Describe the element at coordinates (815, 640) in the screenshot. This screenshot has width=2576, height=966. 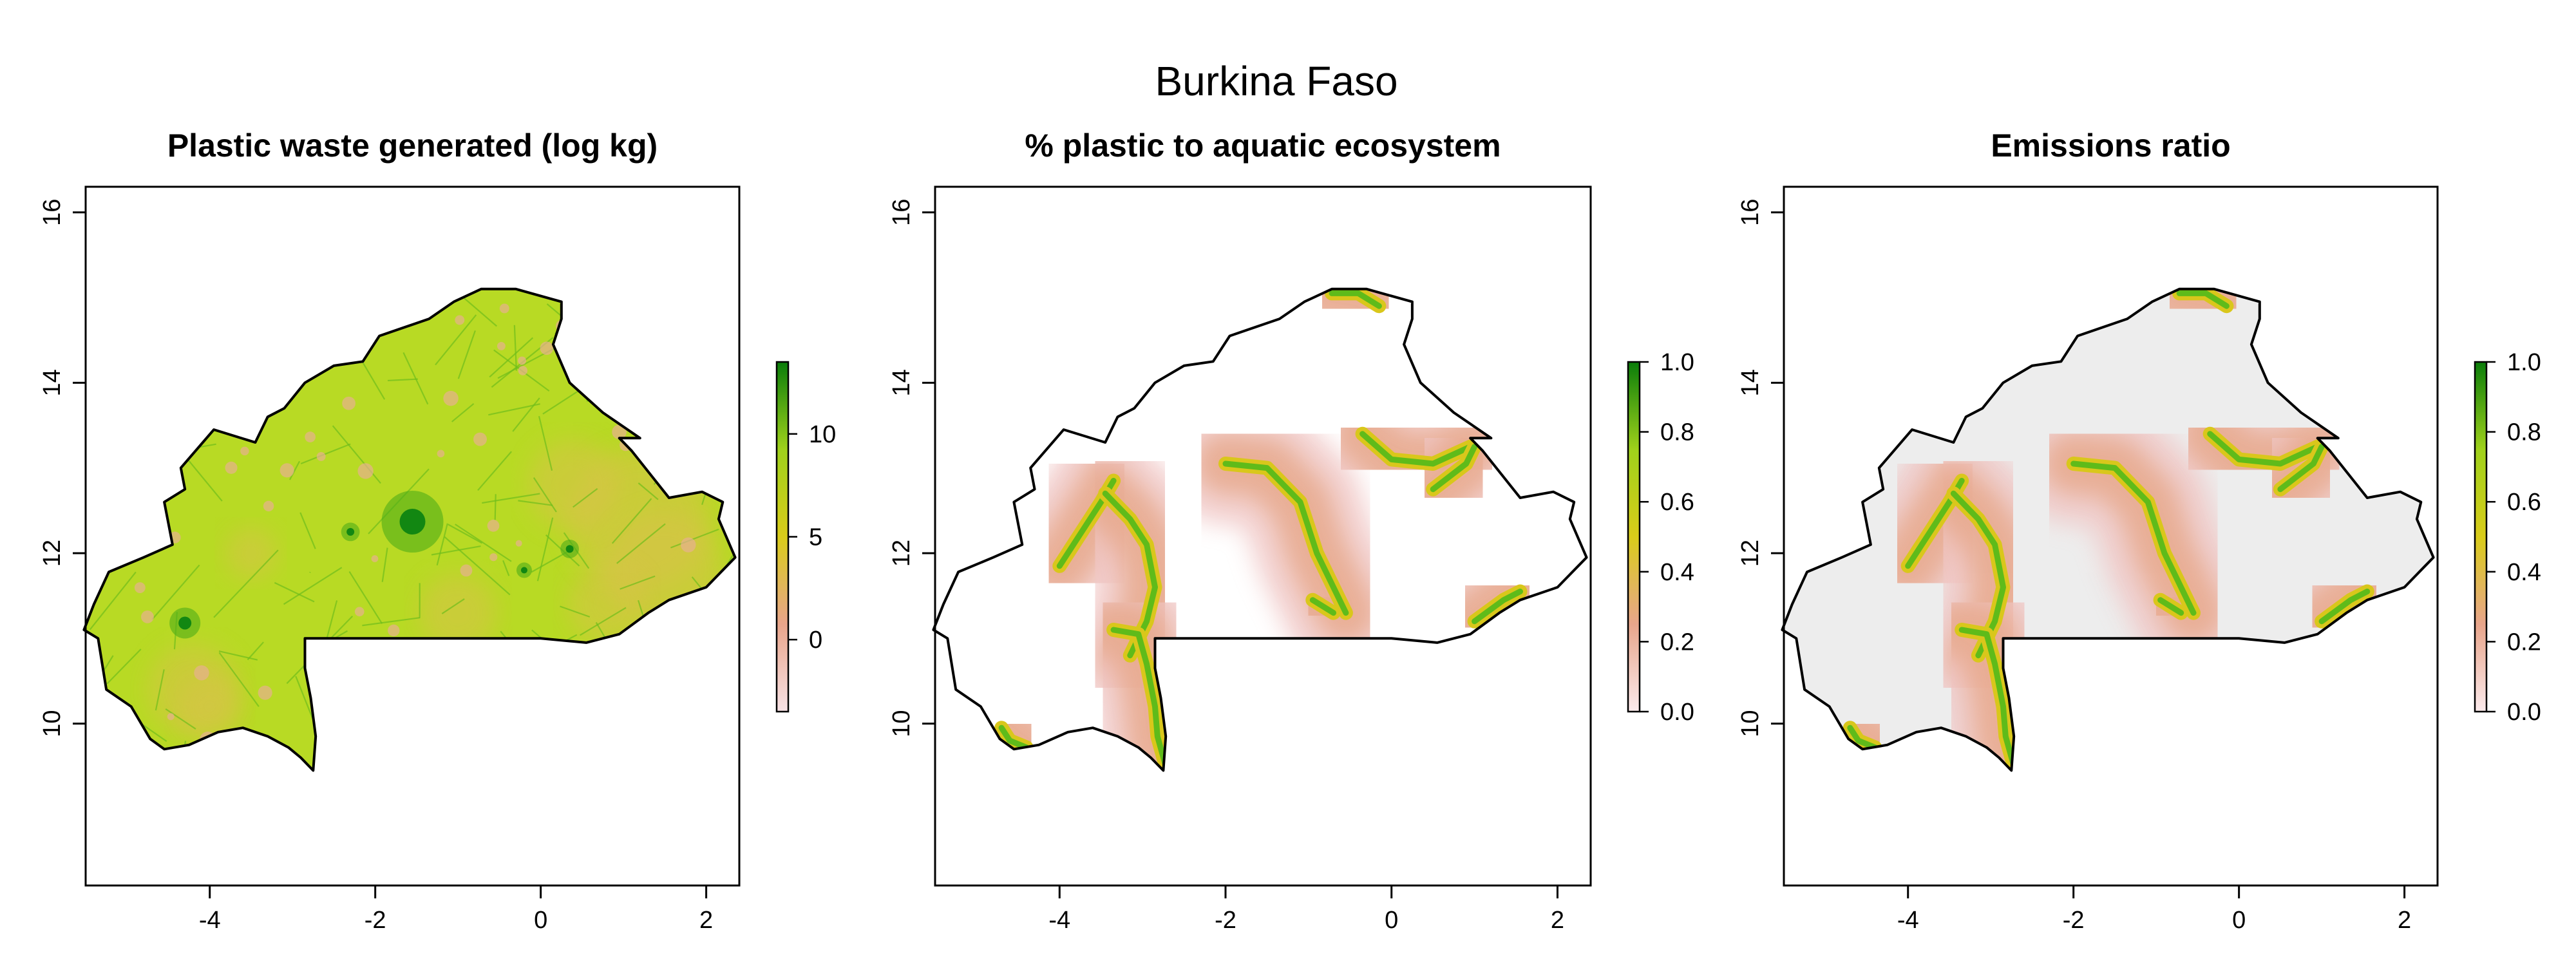
I see `legend-tick-label: 0` at that location.